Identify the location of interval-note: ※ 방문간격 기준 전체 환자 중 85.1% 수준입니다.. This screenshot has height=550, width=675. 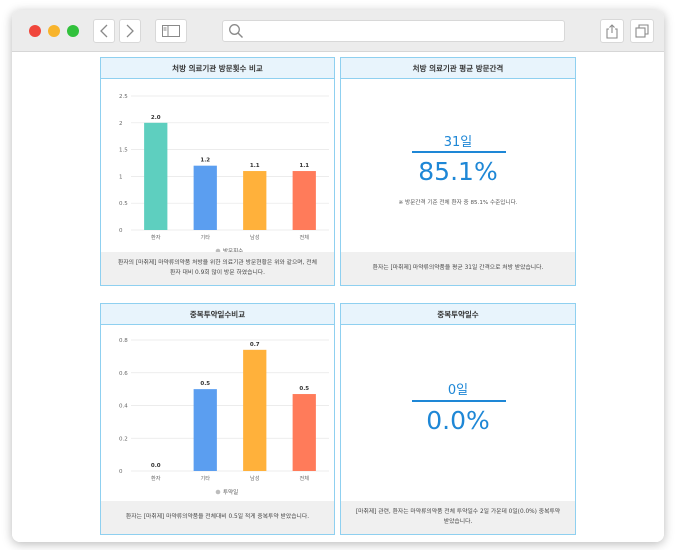
(458, 203).